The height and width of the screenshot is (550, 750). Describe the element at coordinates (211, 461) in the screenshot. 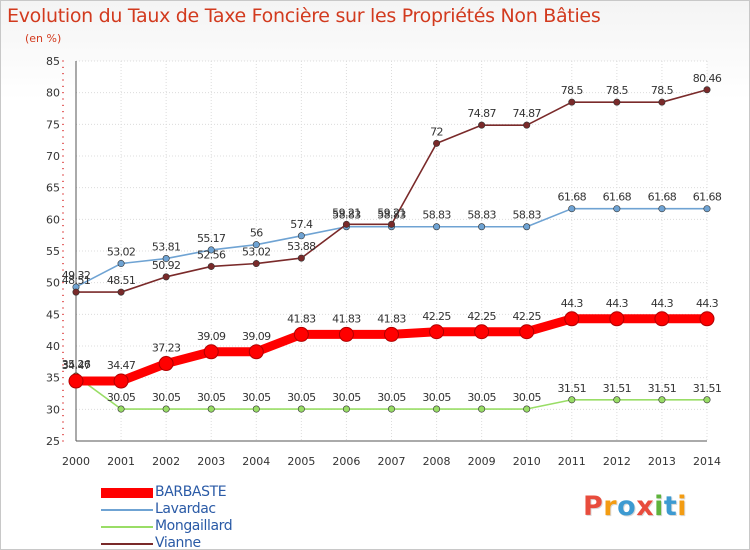

I see `x-tick-label: 2003` at that location.